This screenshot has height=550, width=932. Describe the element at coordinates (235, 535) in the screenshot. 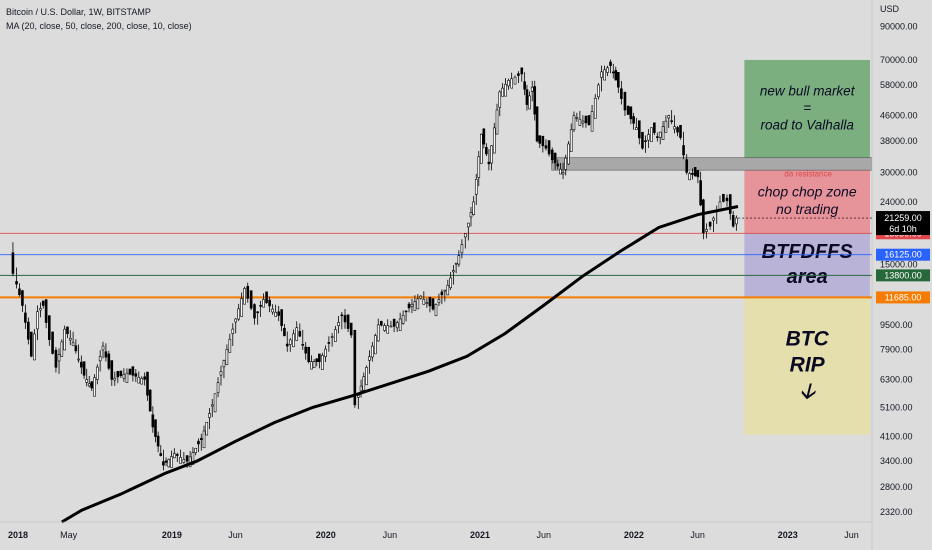

I see `x-tick-label-3: Jun` at that location.